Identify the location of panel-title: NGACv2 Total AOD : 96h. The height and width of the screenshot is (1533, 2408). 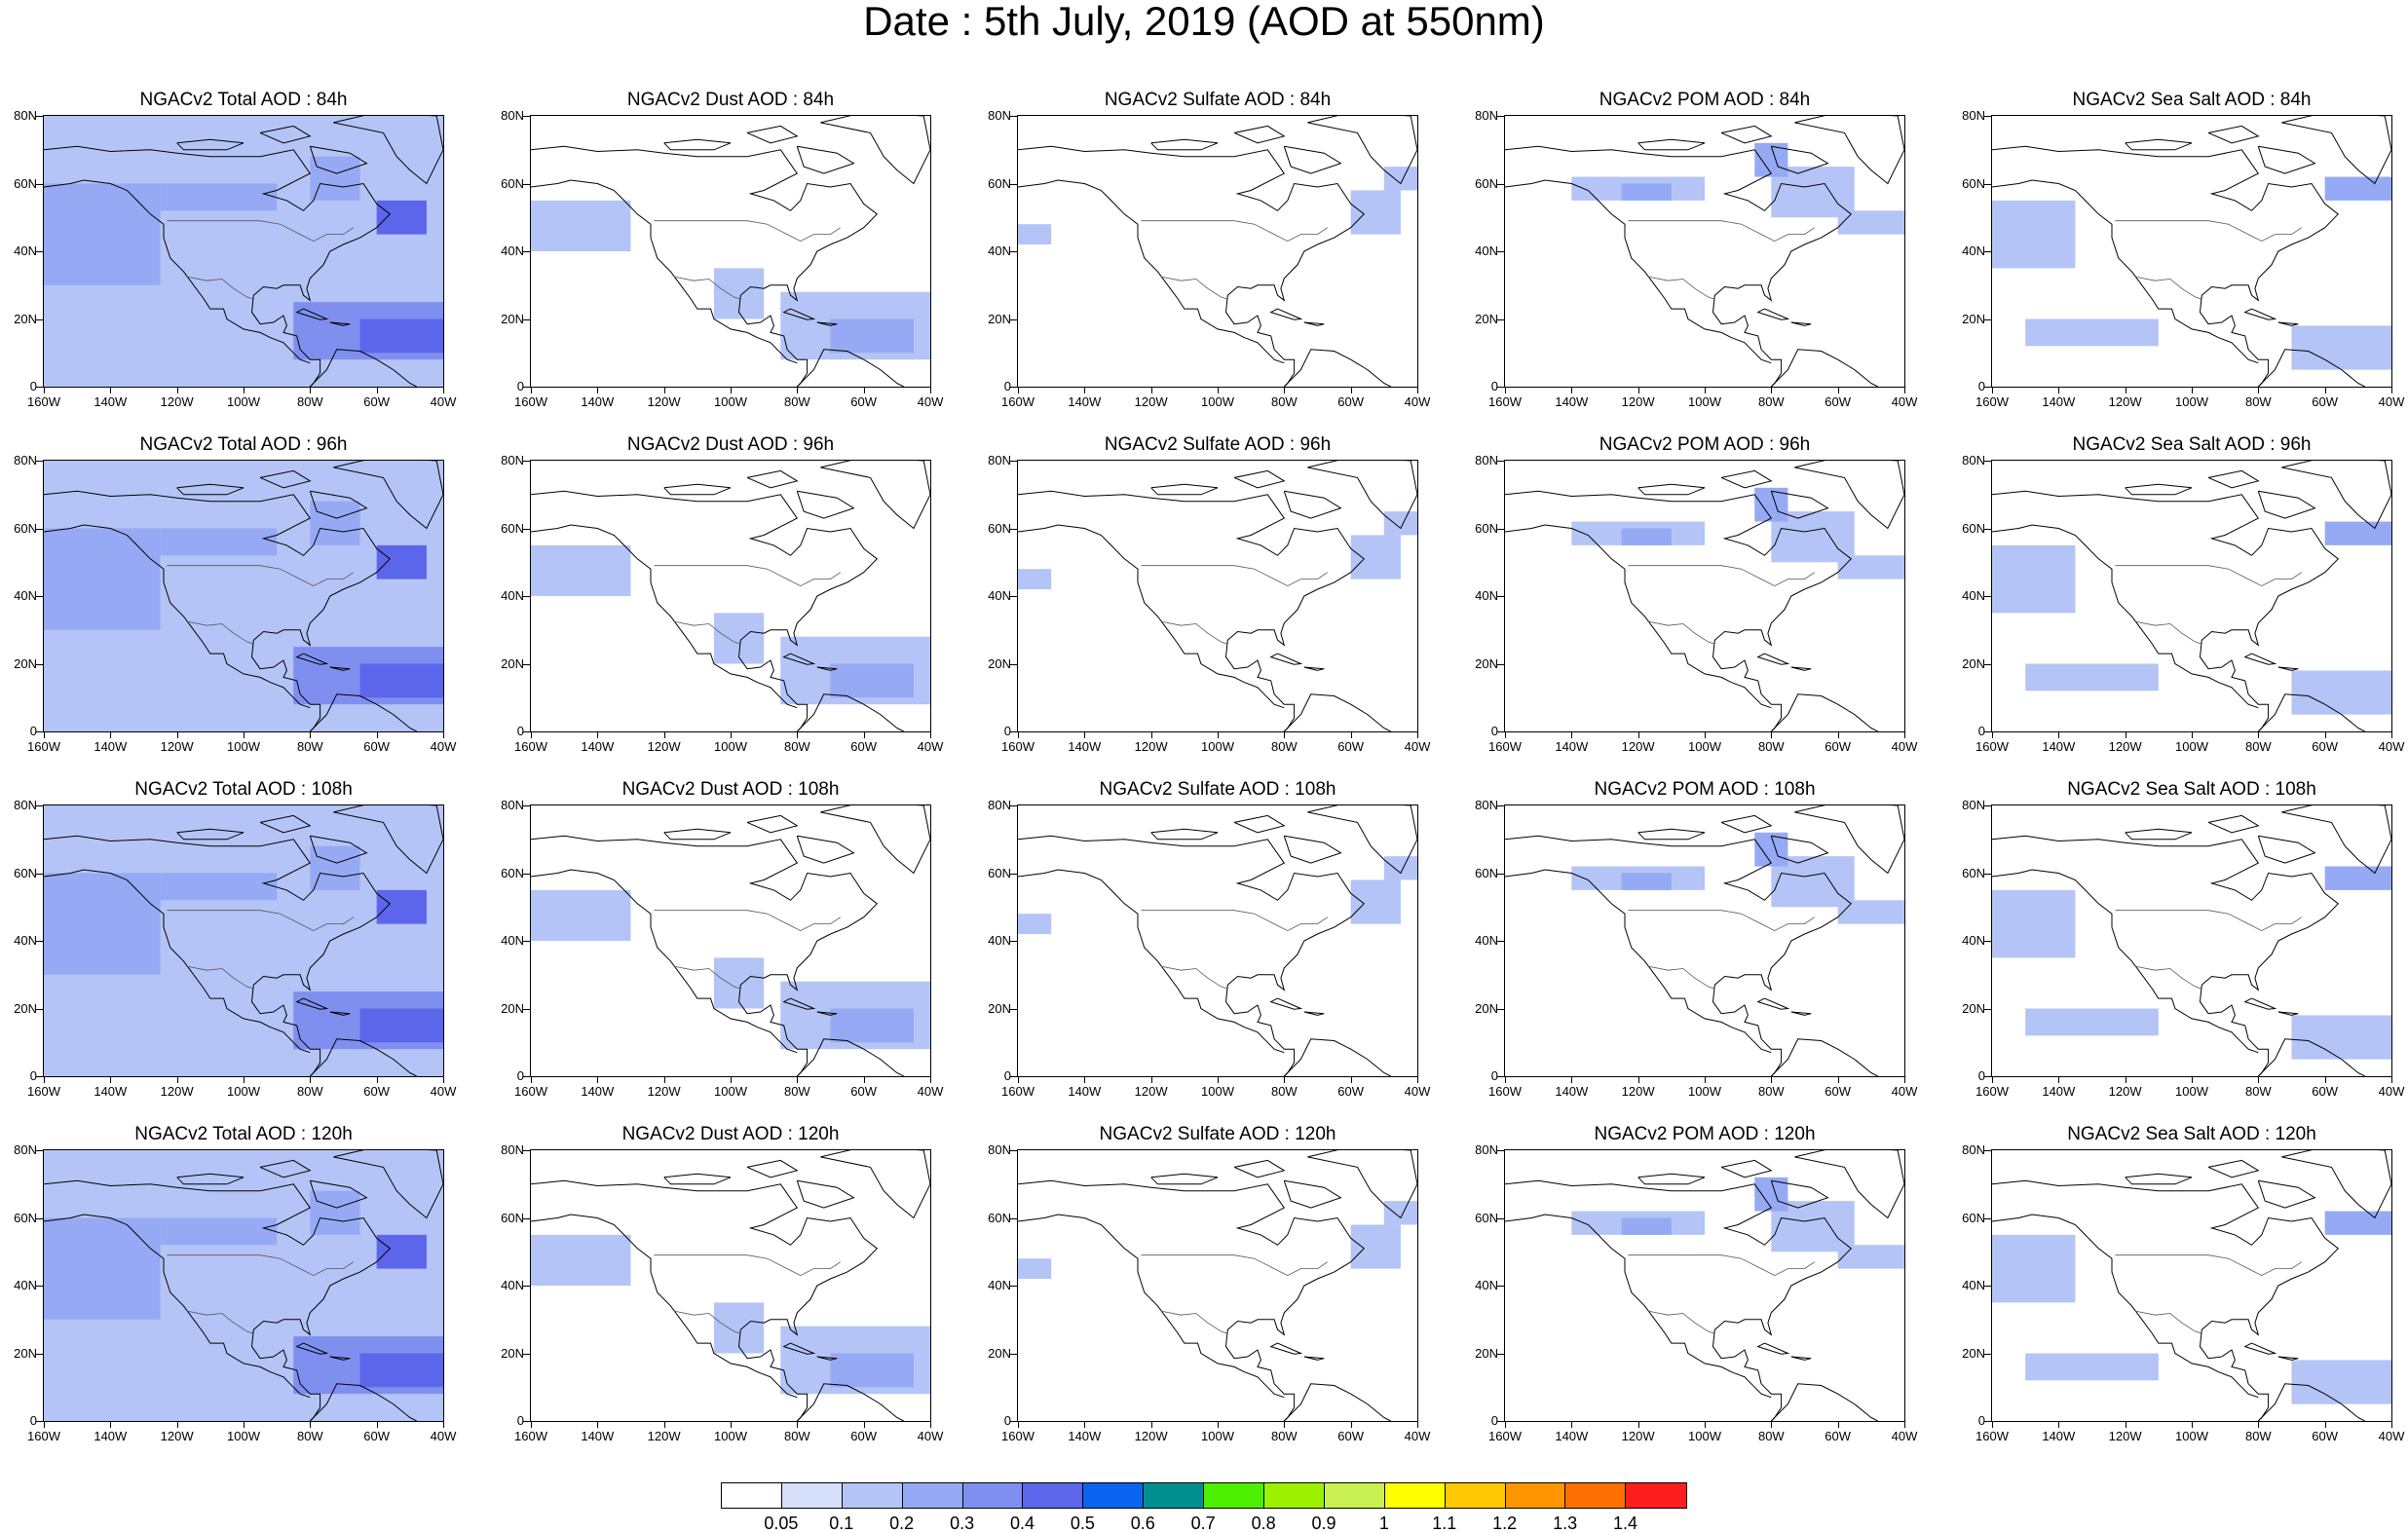
(243, 445).